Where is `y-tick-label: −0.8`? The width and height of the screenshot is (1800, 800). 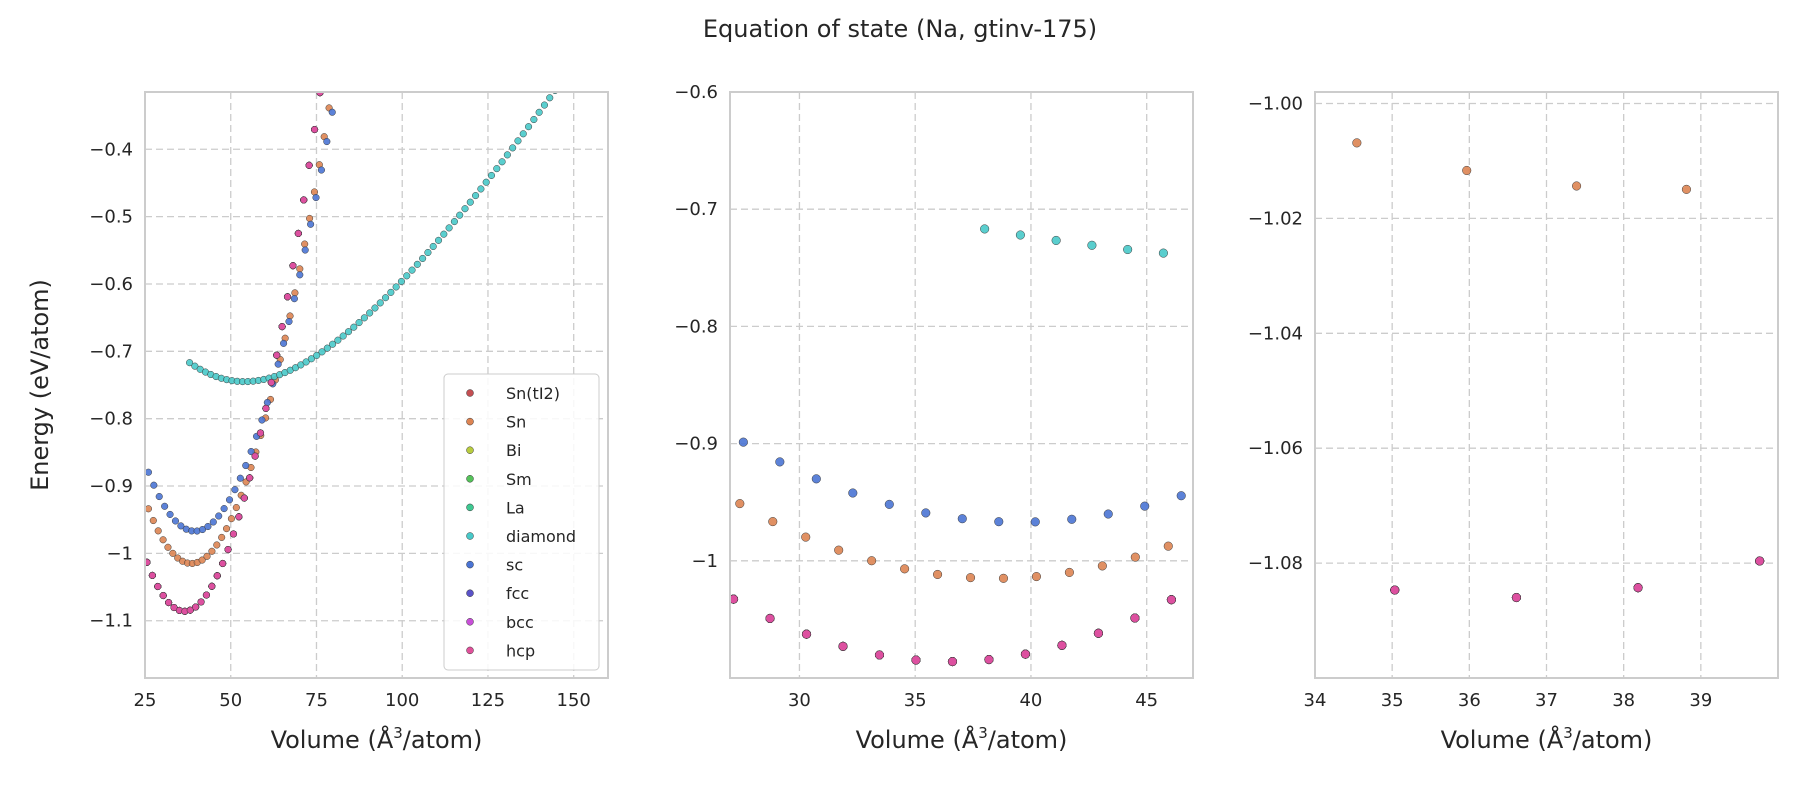 y-tick-label: −0.8 is located at coordinates (696, 326).